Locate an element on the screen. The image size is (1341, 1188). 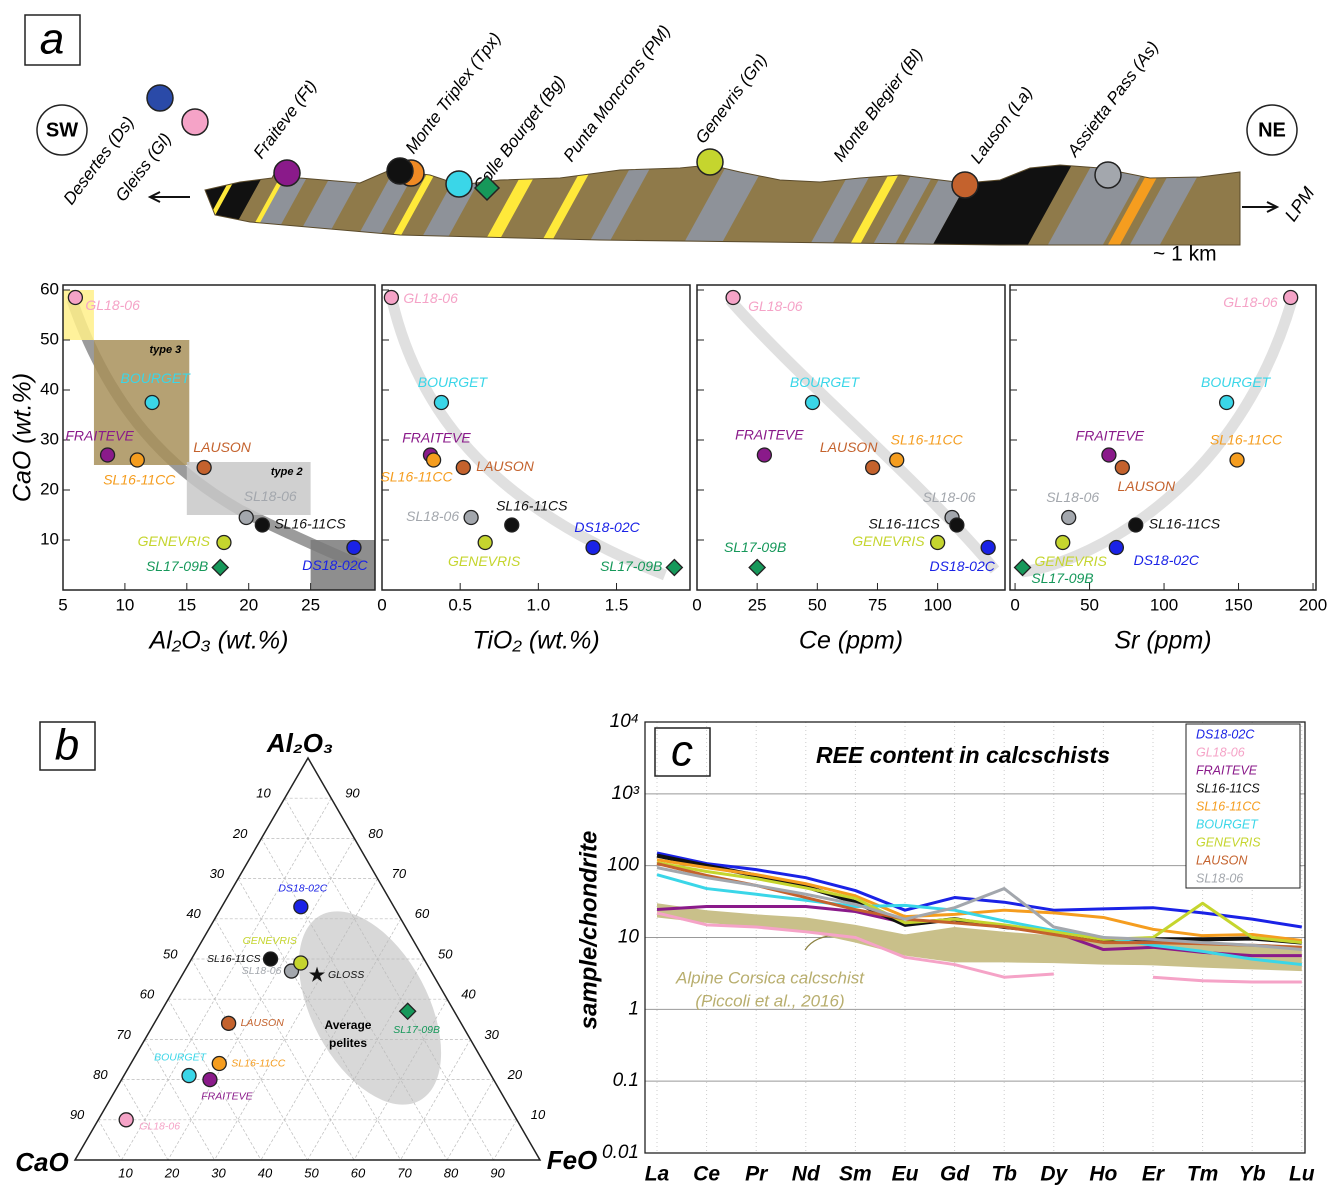
ternary-tick-label: 10 is located at coordinates (538, 1114).